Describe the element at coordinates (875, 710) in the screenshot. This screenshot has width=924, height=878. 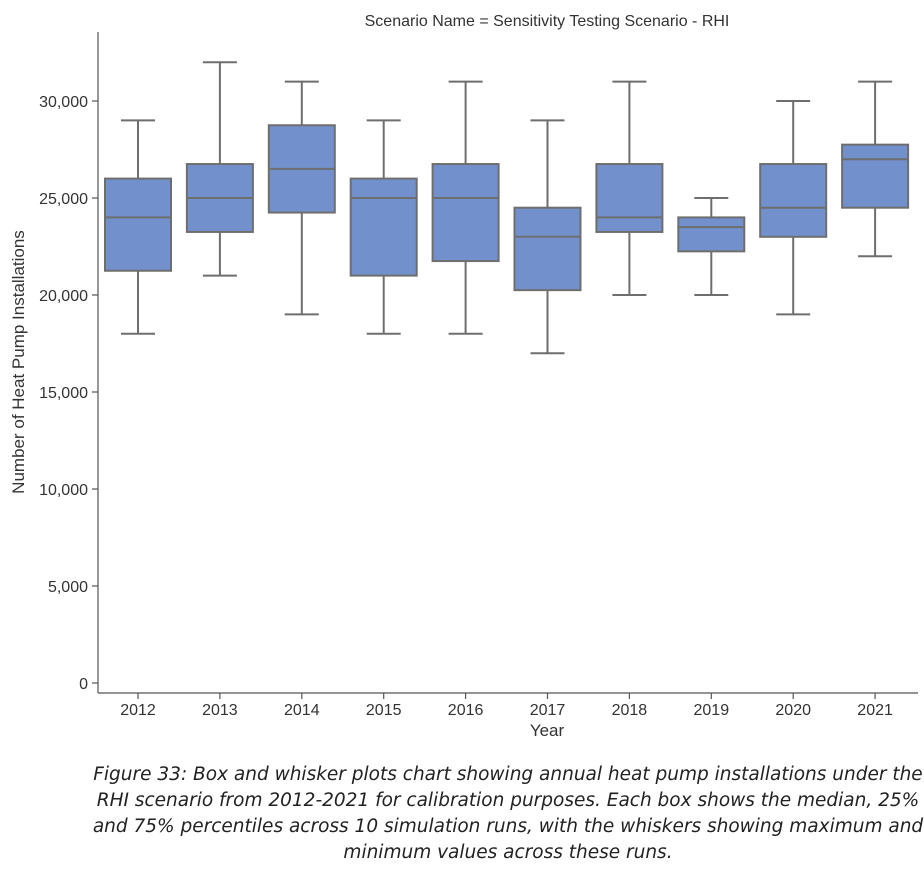
I see `x-tick-label: 2021` at that location.